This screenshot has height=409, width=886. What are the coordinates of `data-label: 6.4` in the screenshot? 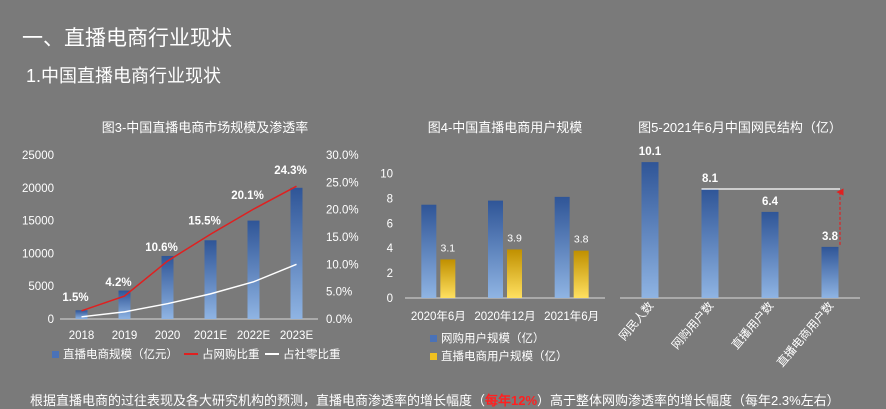 It's located at (770, 202).